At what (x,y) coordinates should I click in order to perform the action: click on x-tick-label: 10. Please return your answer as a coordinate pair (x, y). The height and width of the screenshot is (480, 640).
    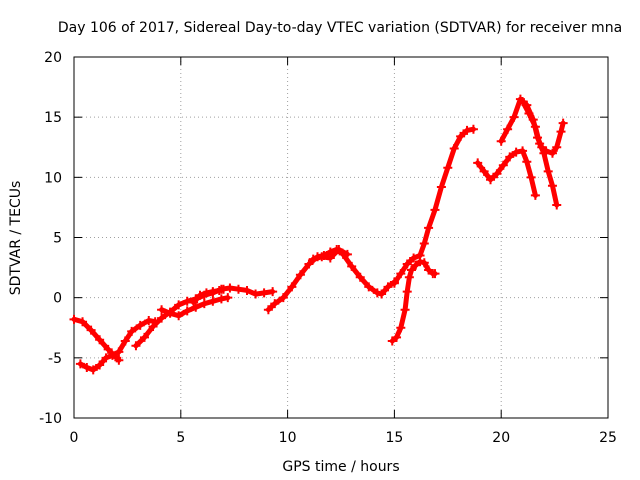
    Looking at the image, I should click on (288, 438).